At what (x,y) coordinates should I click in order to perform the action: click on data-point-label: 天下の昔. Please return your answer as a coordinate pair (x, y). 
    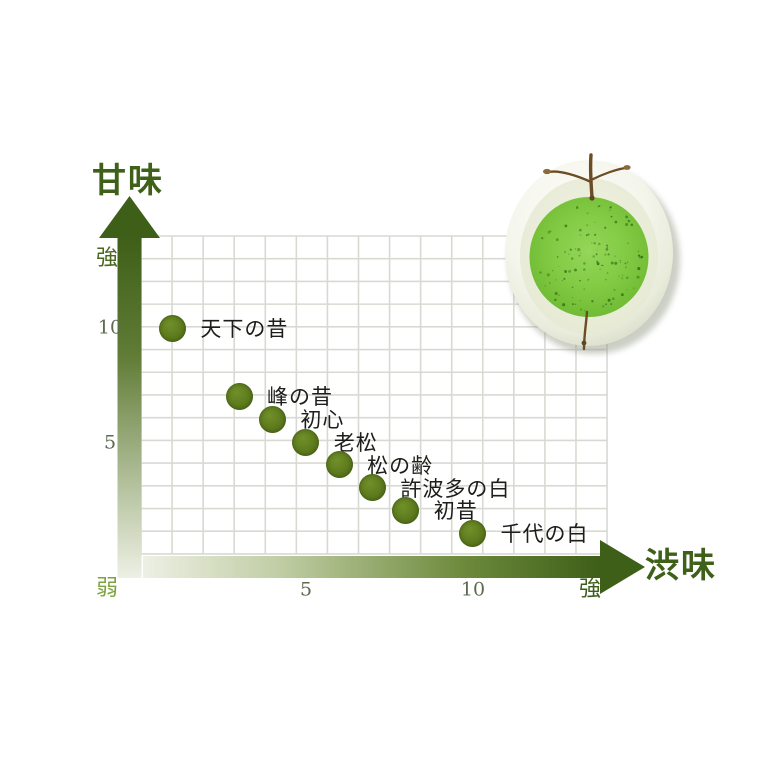
    Looking at the image, I should click on (244, 329).